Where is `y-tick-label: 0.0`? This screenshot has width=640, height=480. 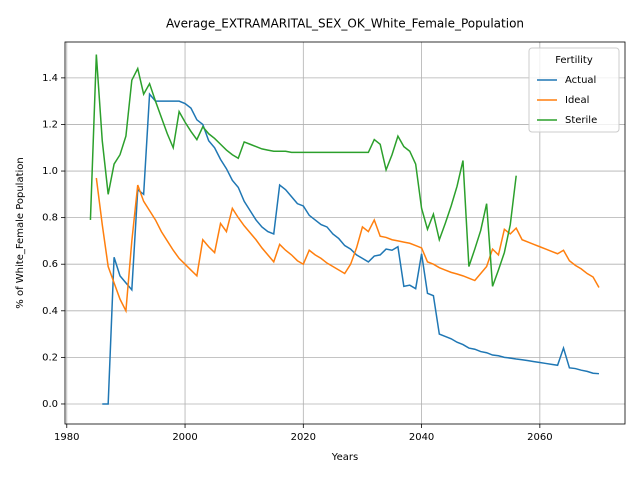
y-tick-label: 0.0 is located at coordinates (50, 404).